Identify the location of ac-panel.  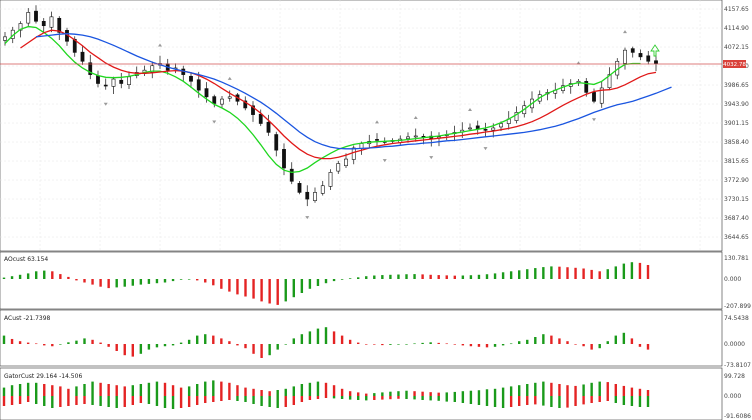
(361, 338).